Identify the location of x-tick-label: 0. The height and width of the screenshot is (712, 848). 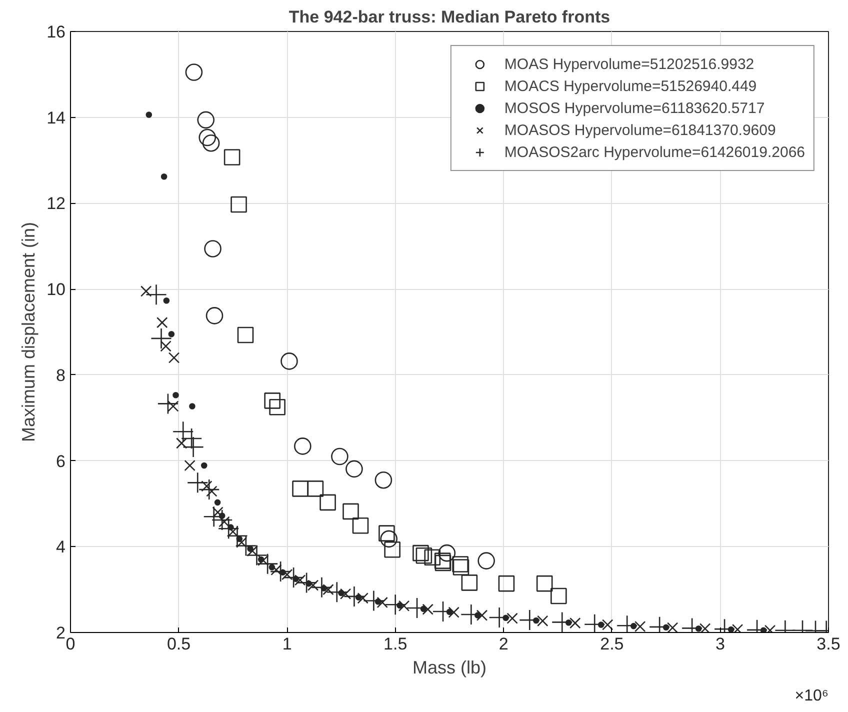
(71, 644).